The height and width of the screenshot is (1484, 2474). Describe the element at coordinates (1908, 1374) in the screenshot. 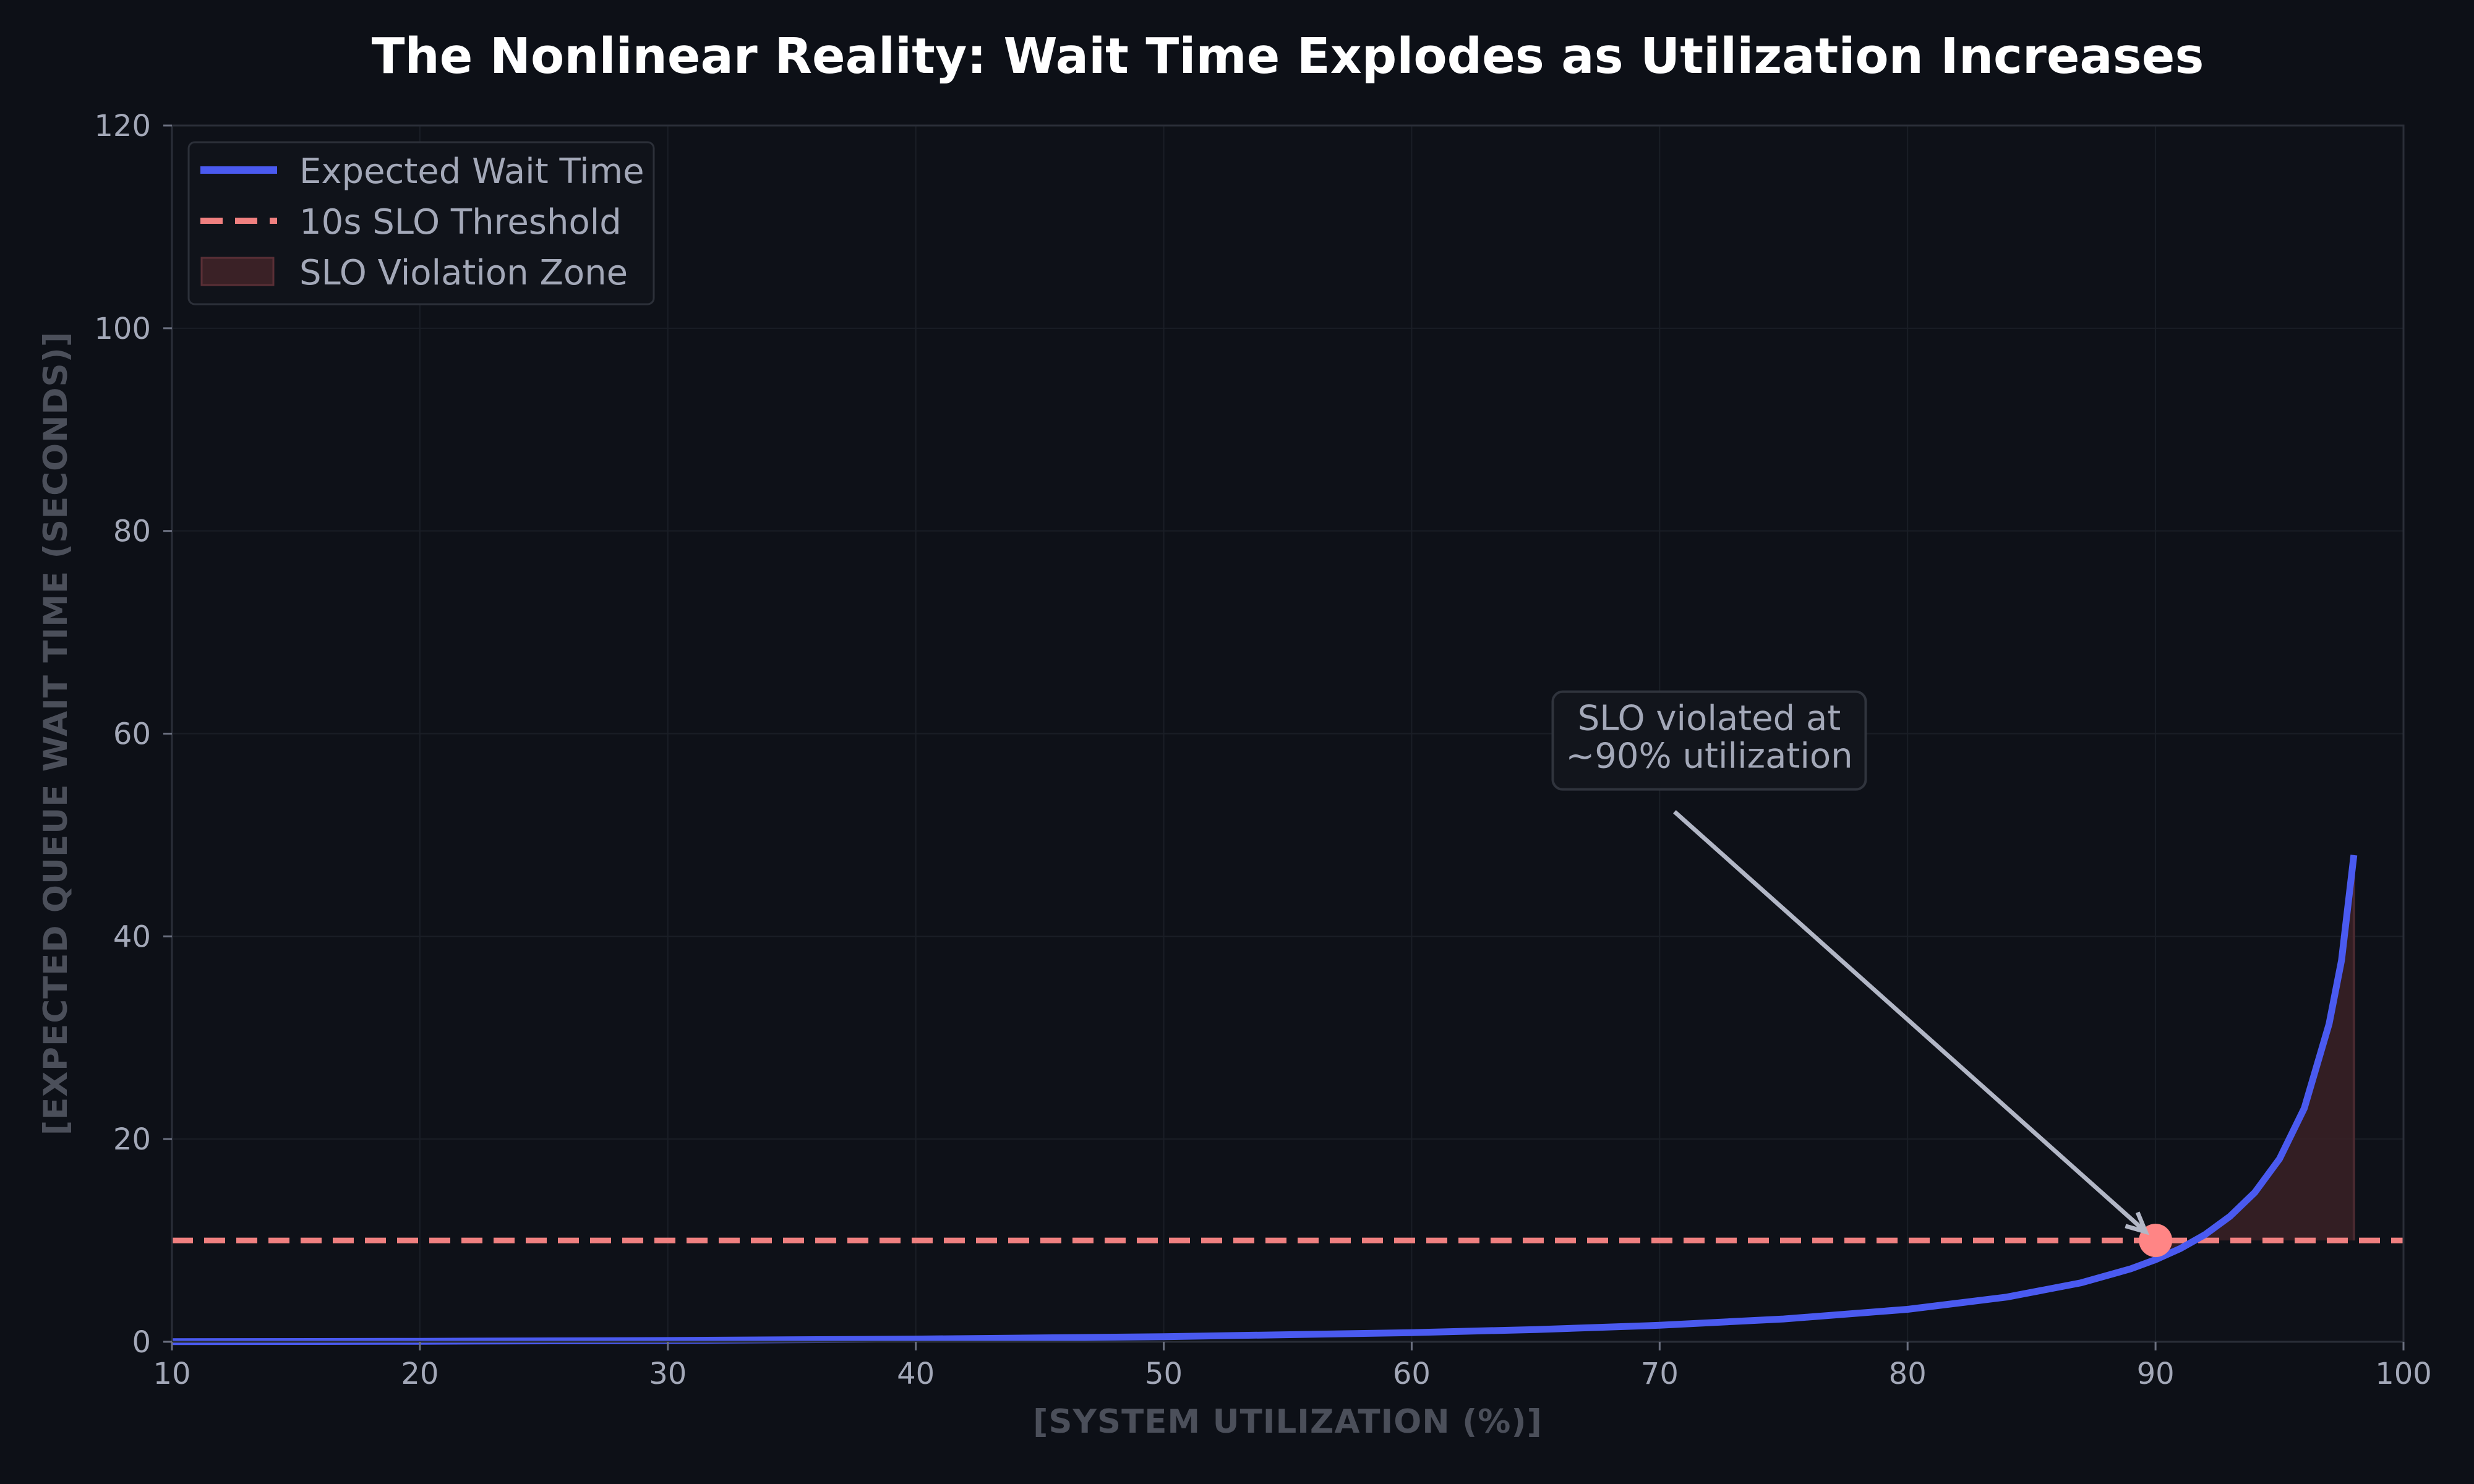

I see `x-tick-label-80: 80` at that location.